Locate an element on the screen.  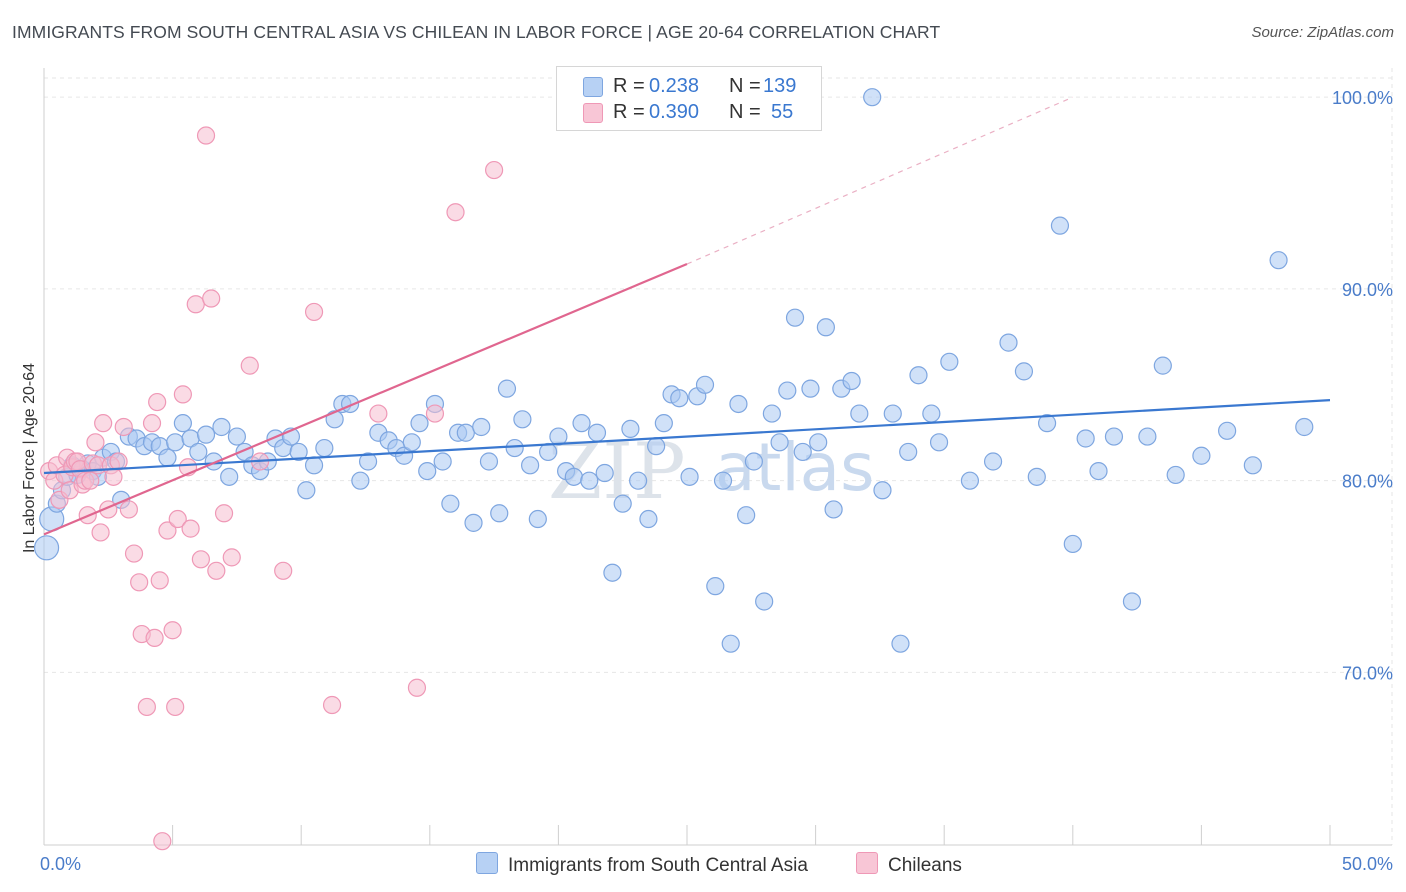
y-axis-label: In Labor Force | Age 20-64 is located at coordinates (29, 458).